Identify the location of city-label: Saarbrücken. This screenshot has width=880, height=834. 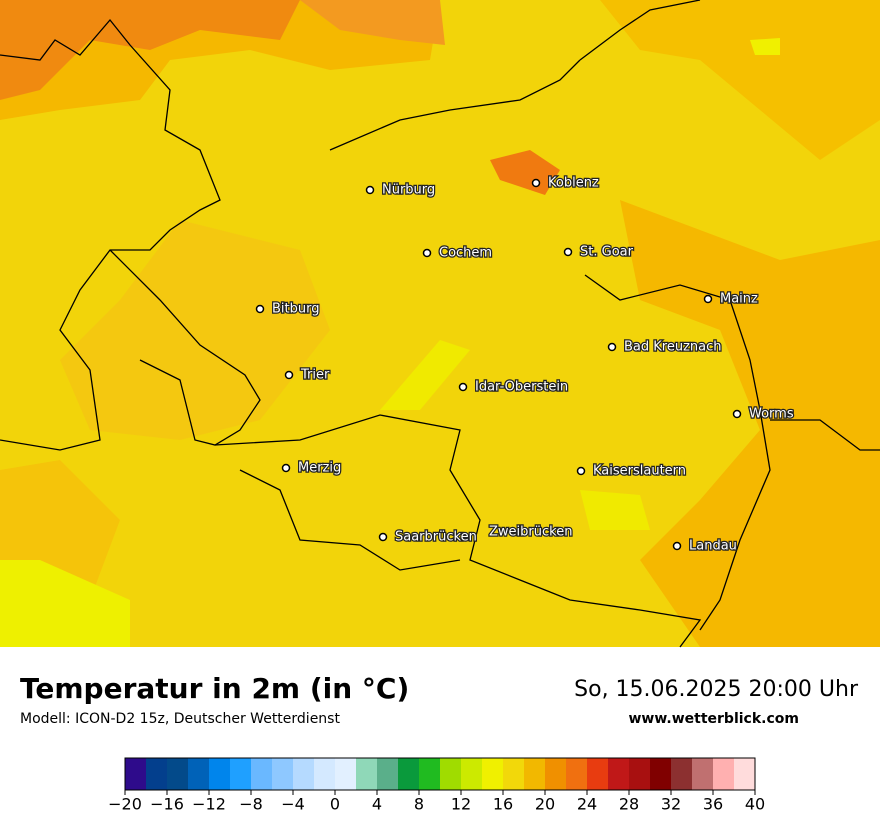
(436, 537).